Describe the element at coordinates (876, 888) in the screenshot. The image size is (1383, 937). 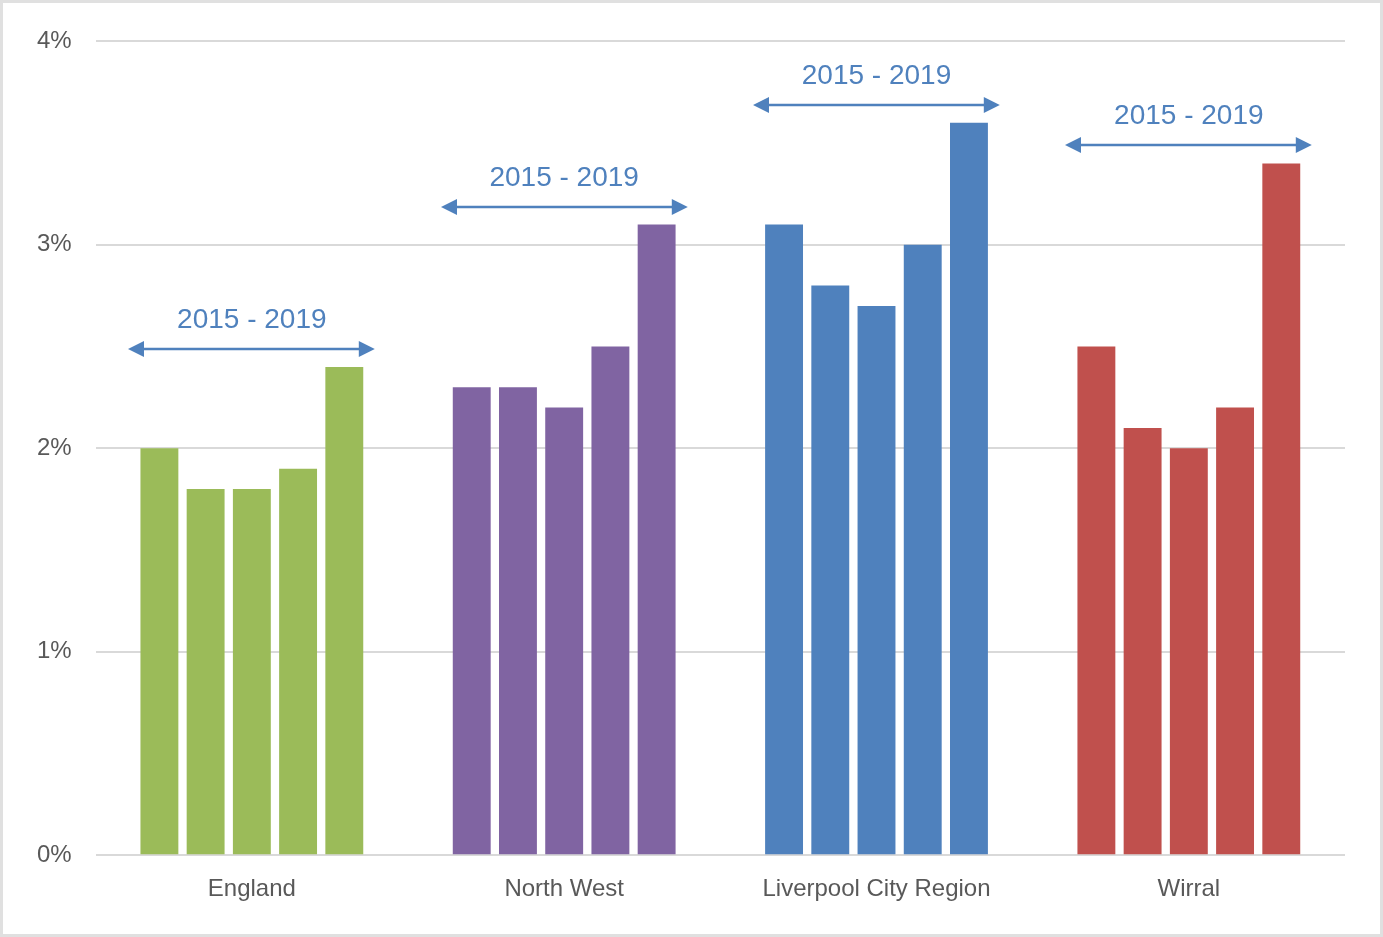
I see `x-tick-label: Liverpool City Region` at that location.